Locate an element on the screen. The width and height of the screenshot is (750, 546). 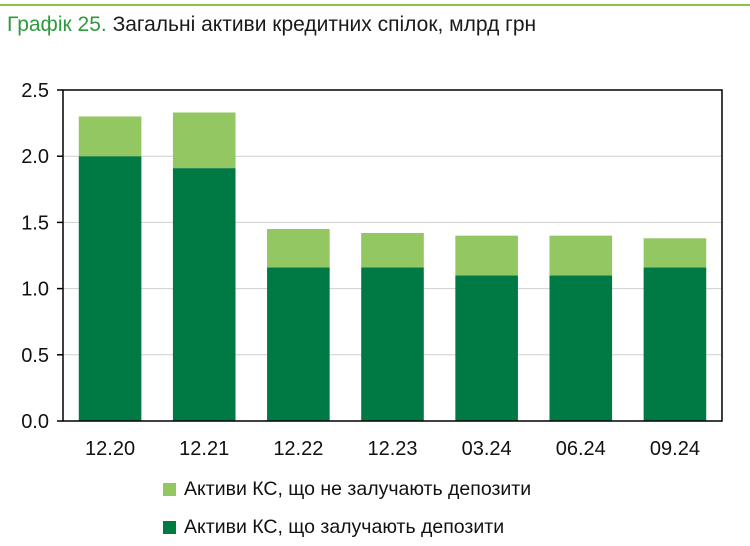
legend-item-non-deposit: Активи КС, що не залучають депозити is located at coordinates (347, 489).